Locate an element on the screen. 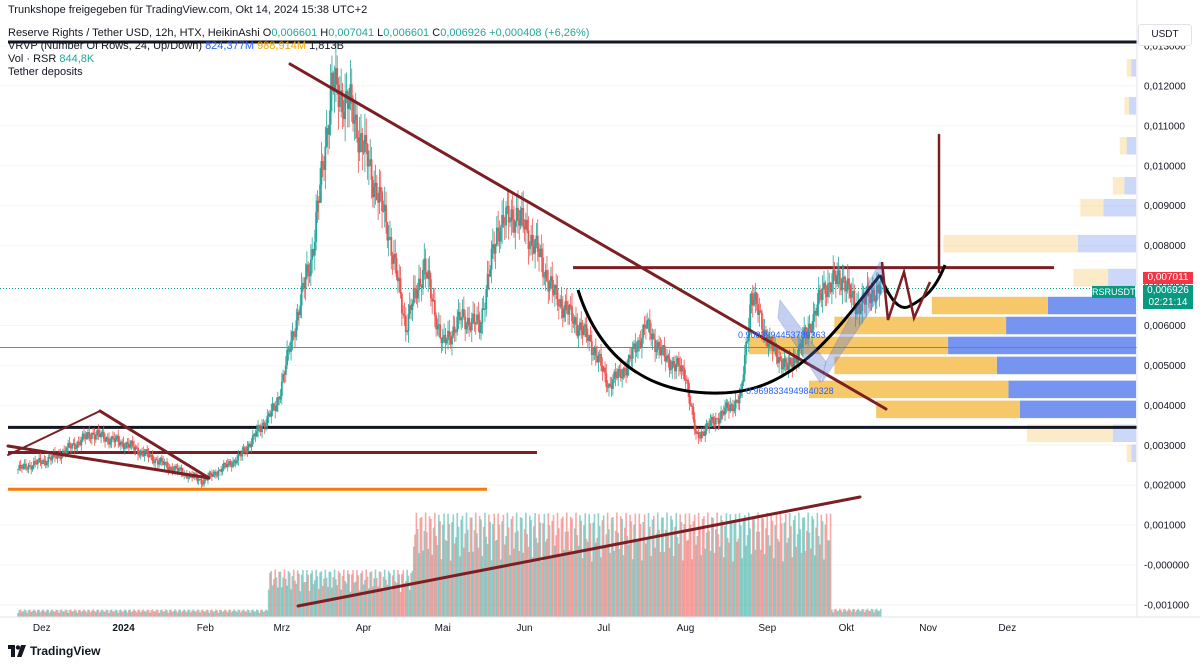 The image size is (1200, 666). footer-brand: TradingView is located at coordinates (54, 651).